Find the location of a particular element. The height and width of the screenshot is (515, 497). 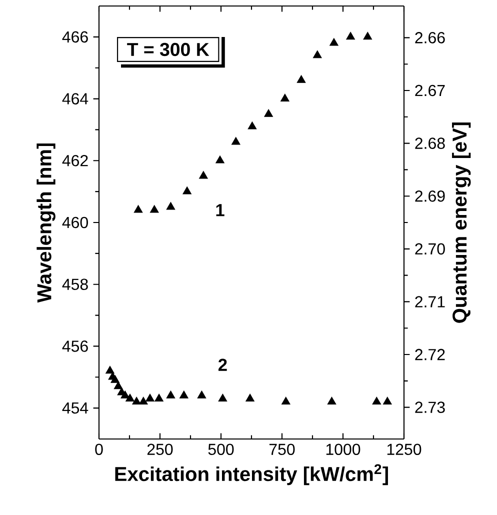

y2-tick-label: 2.67 is located at coordinates (430, 90).